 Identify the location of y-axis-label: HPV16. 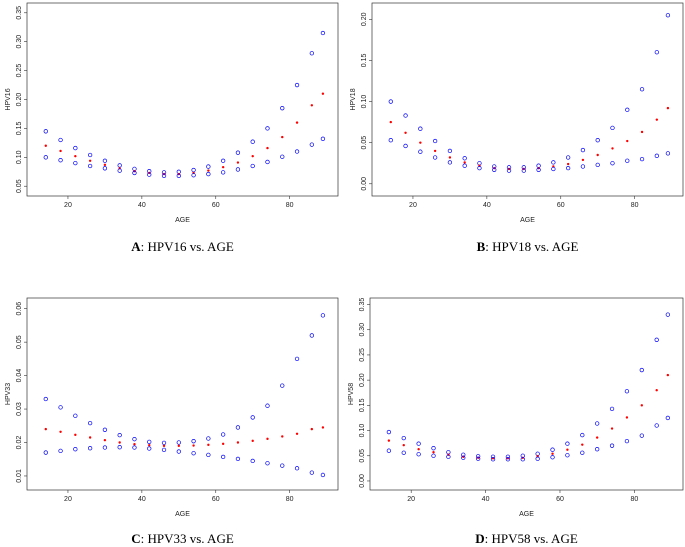
(8, 99).